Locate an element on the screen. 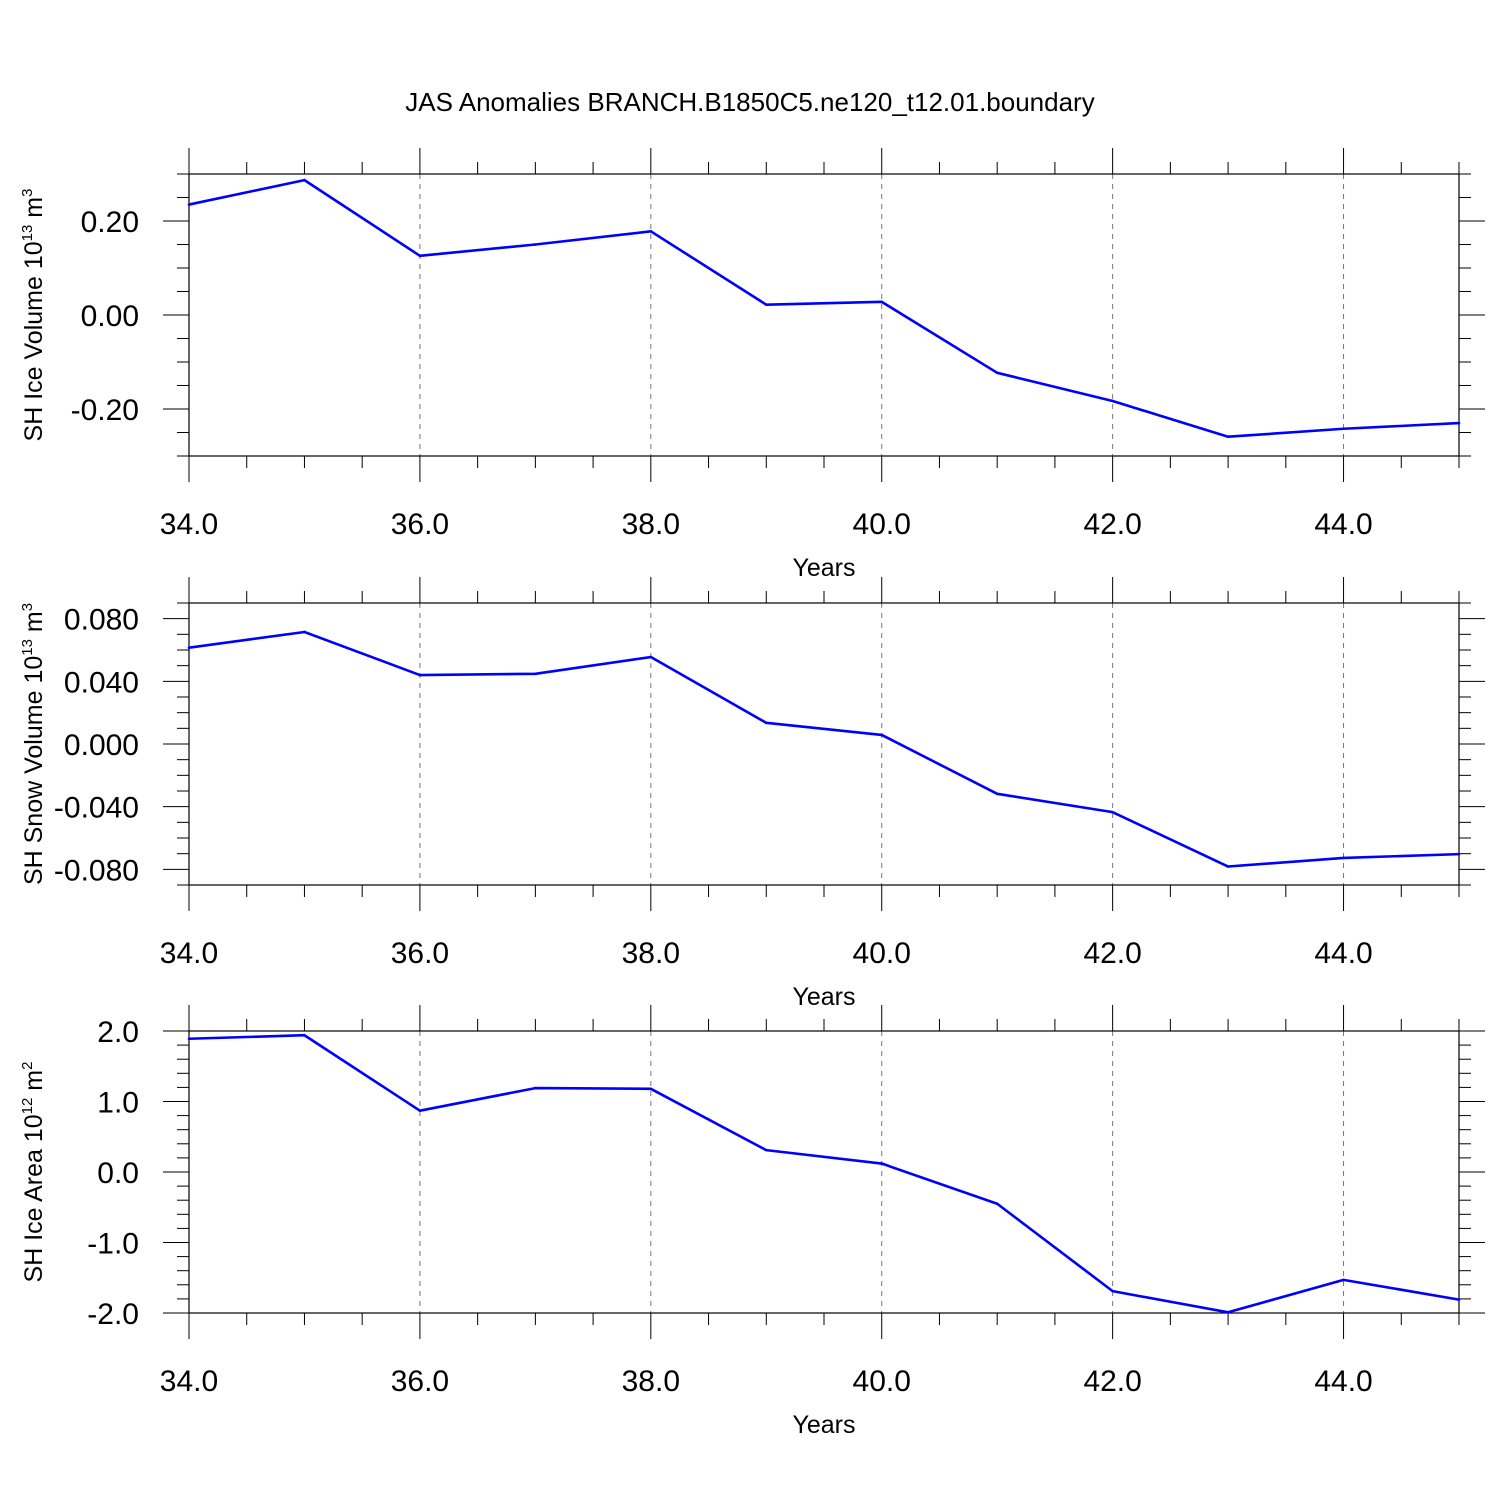  y-tick-label: -0.20 is located at coordinates (105, 410).